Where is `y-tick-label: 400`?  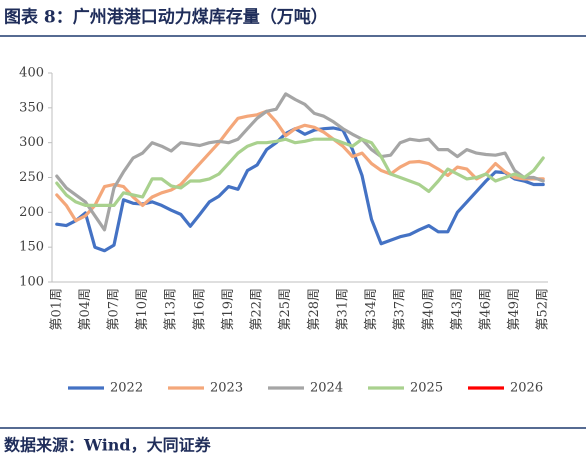 y-tick-label: 400 is located at coordinates (31, 73).